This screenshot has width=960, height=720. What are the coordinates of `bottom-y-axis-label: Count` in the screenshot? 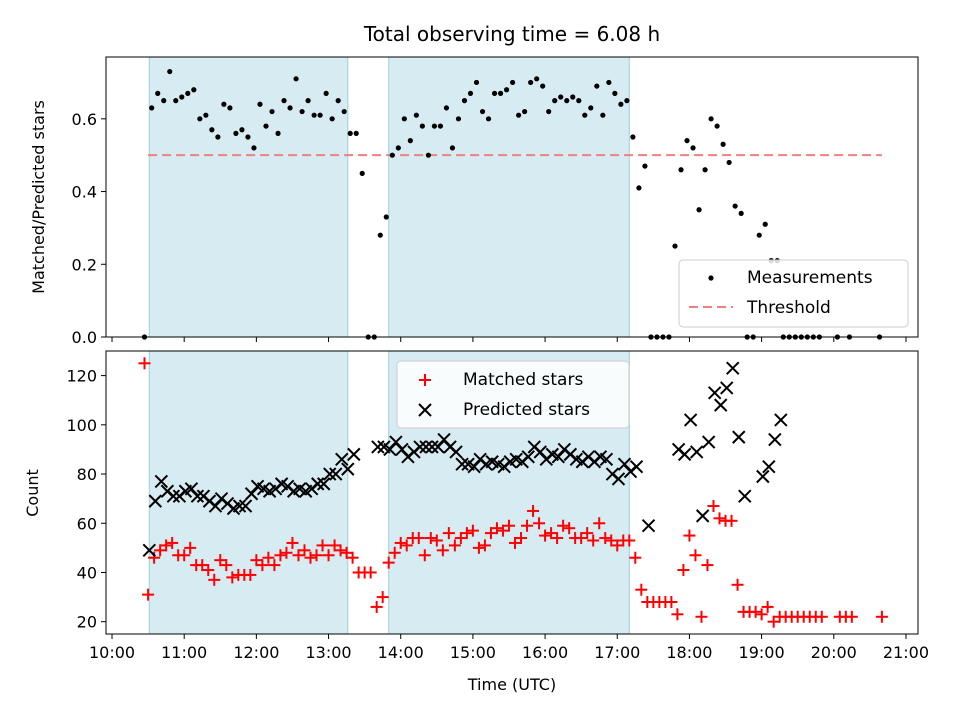 It's located at (32, 493).